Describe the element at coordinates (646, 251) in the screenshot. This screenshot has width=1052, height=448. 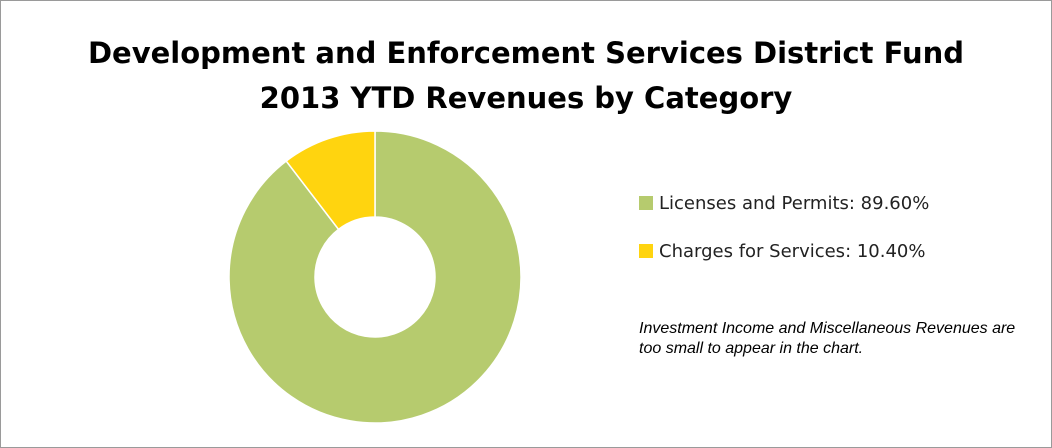
I see `legend-swatch-charges-for-services` at that location.